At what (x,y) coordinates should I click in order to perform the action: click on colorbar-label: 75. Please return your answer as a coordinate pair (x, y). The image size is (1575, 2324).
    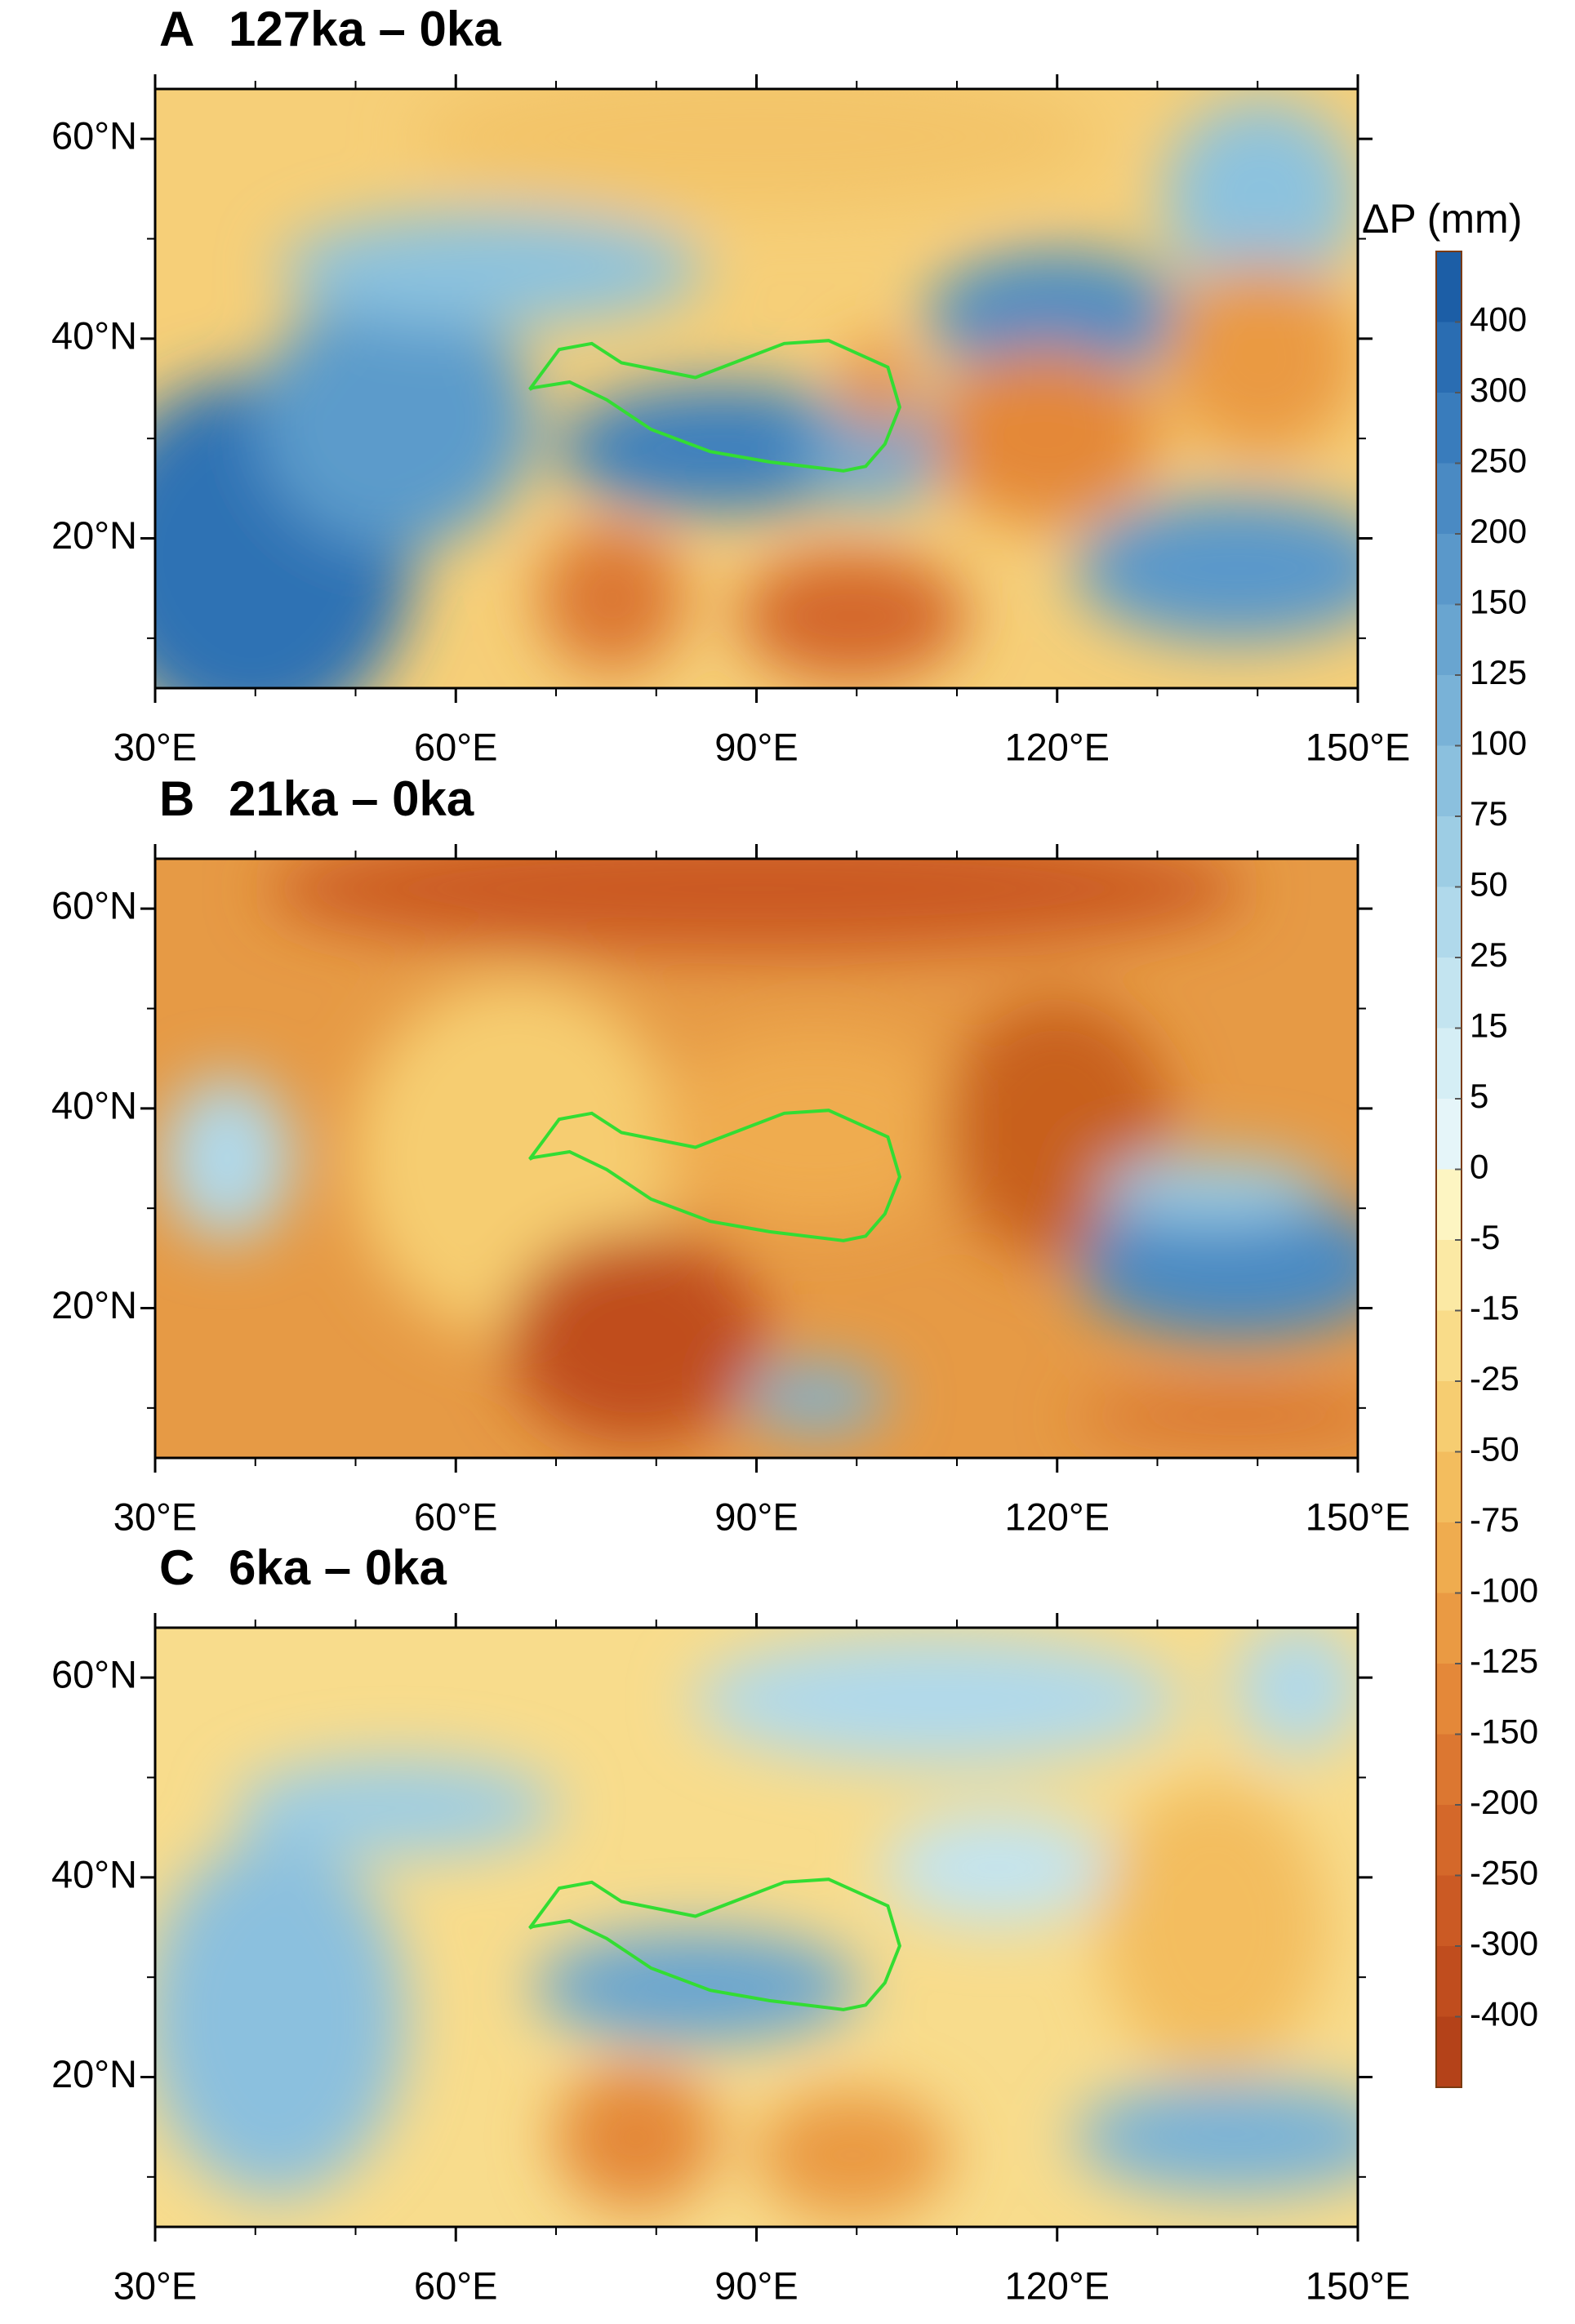
    Looking at the image, I should click on (1489, 814).